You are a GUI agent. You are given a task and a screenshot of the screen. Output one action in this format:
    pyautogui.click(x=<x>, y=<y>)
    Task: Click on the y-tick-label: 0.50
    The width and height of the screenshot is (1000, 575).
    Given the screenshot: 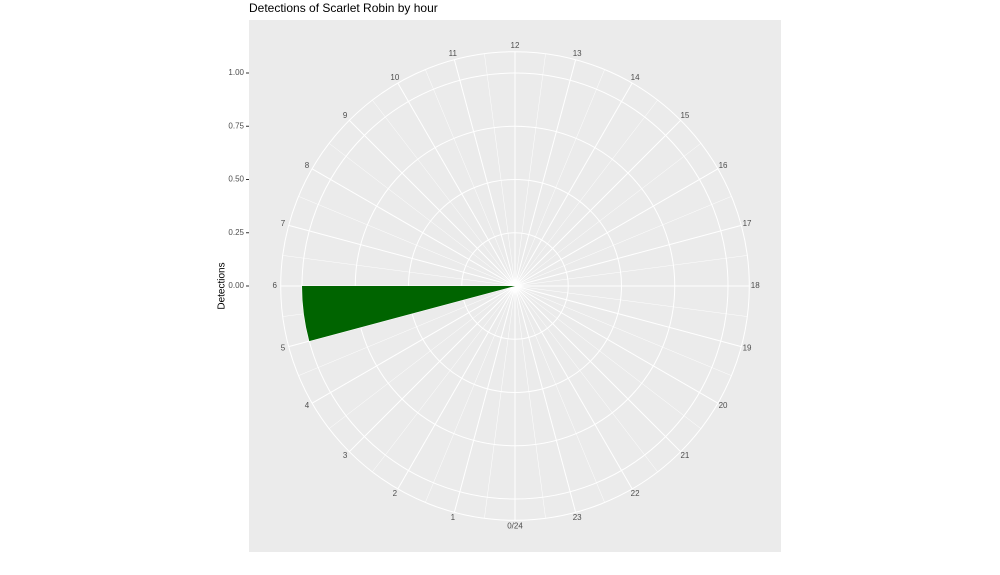 What is the action you would take?
    pyautogui.click(x=236, y=179)
    